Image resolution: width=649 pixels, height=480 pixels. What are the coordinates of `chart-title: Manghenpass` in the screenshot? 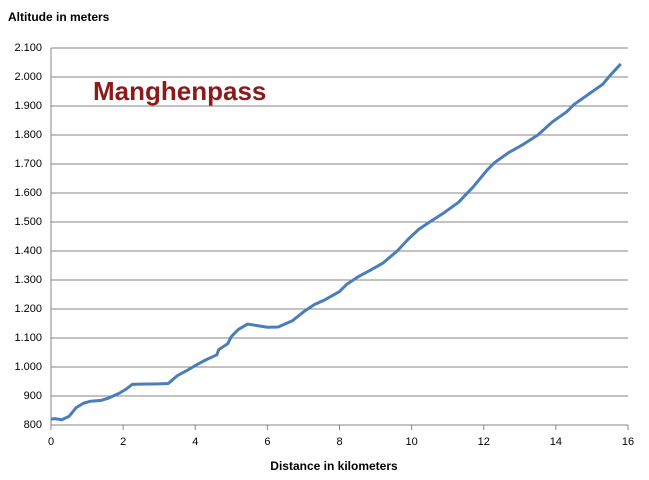 It's located at (179, 91).